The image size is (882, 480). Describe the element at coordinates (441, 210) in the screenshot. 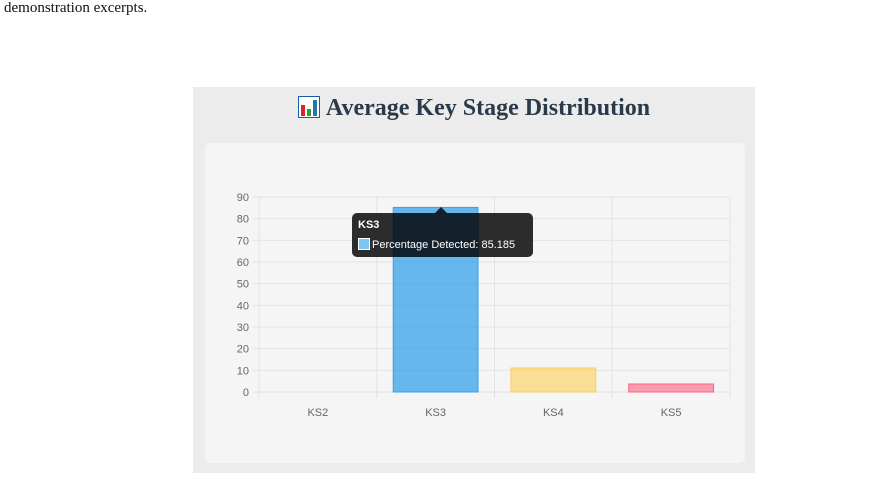

I see `tooltip-caret` at that location.